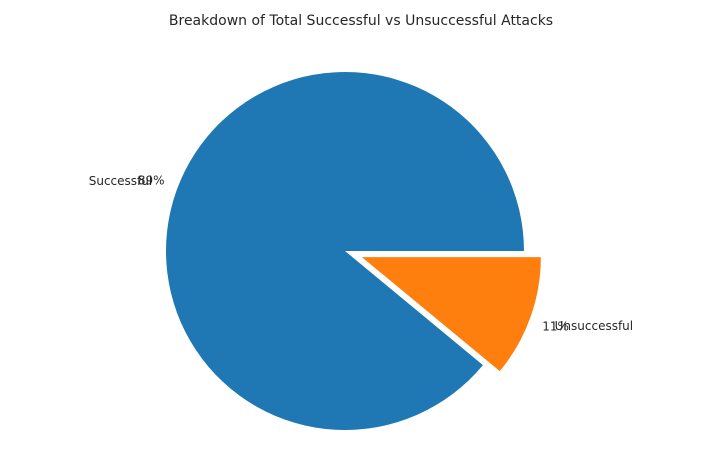  I want to click on slice-label-successful: Successful, so click(120, 181).